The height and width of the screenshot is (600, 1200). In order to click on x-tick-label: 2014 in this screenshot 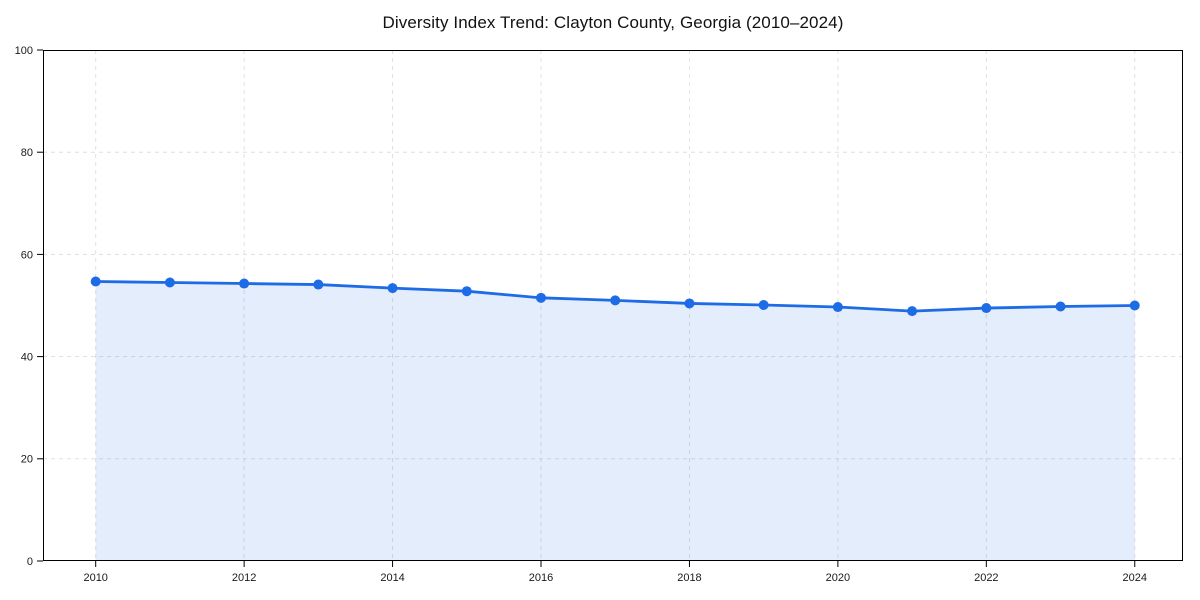, I will do `click(392, 578)`.